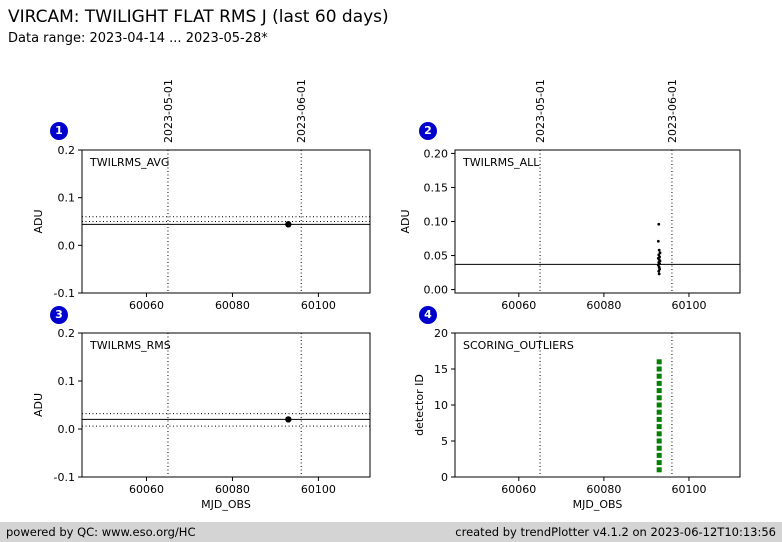 The image size is (782, 542). I want to click on panel-2-badge: 2, so click(428, 131).